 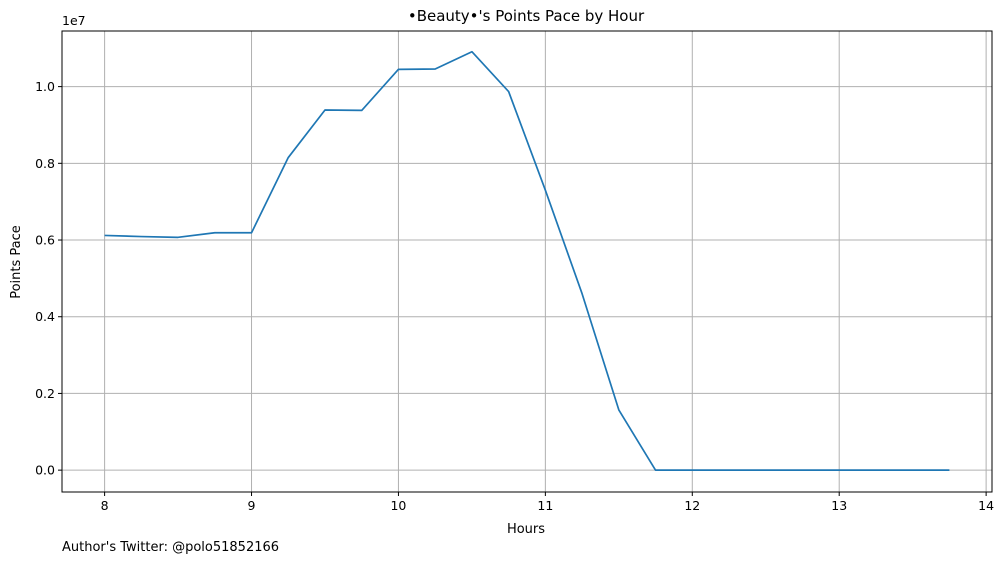 I want to click on author-footnote: Author's Twitter: @polo51852166, so click(x=170, y=547).